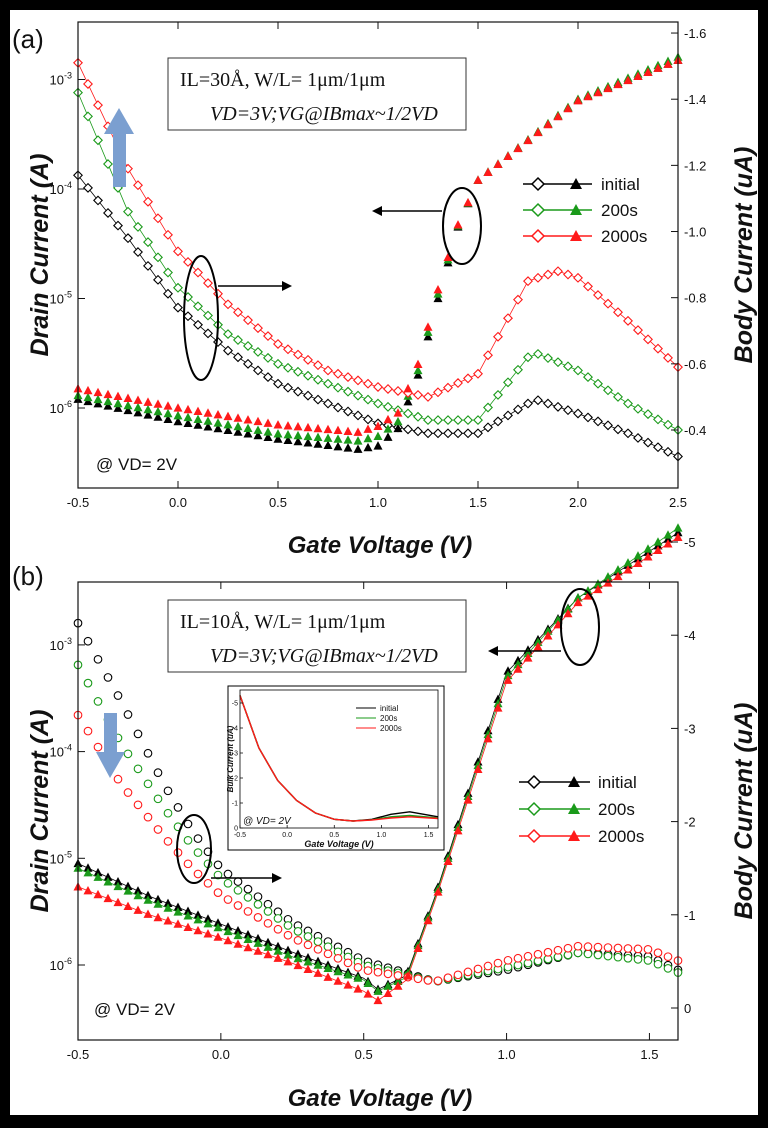  I want to click on panel-a-legend: initial 200s 2000s, so click(585, 210).